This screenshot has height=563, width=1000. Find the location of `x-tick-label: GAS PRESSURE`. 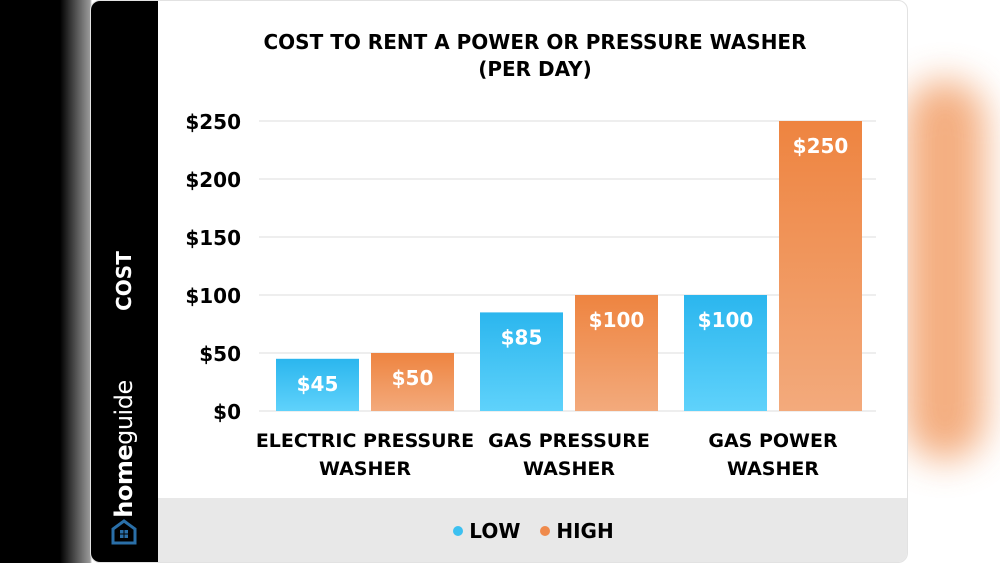

x-tick-label: GAS PRESSURE is located at coordinates (569, 441).